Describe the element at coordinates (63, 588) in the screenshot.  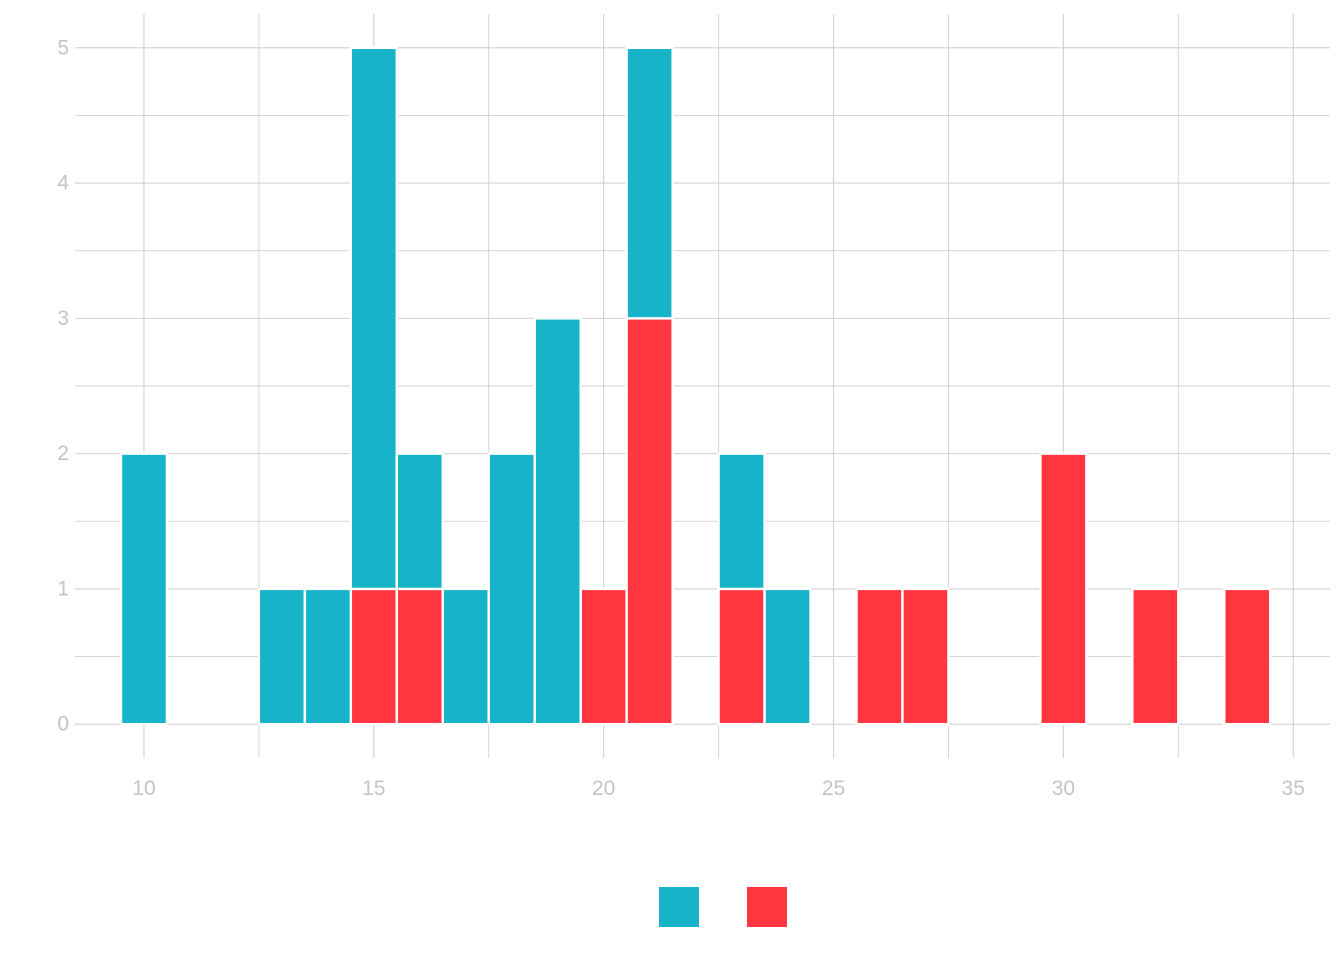
I see `y-tick-label: 1` at that location.